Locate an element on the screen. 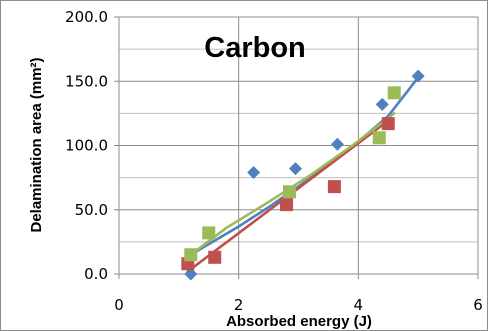 Image resolution: width=488 pixels, height=331 pixels. y-tick-label: 150.0 is located at coordinates (86, 81).